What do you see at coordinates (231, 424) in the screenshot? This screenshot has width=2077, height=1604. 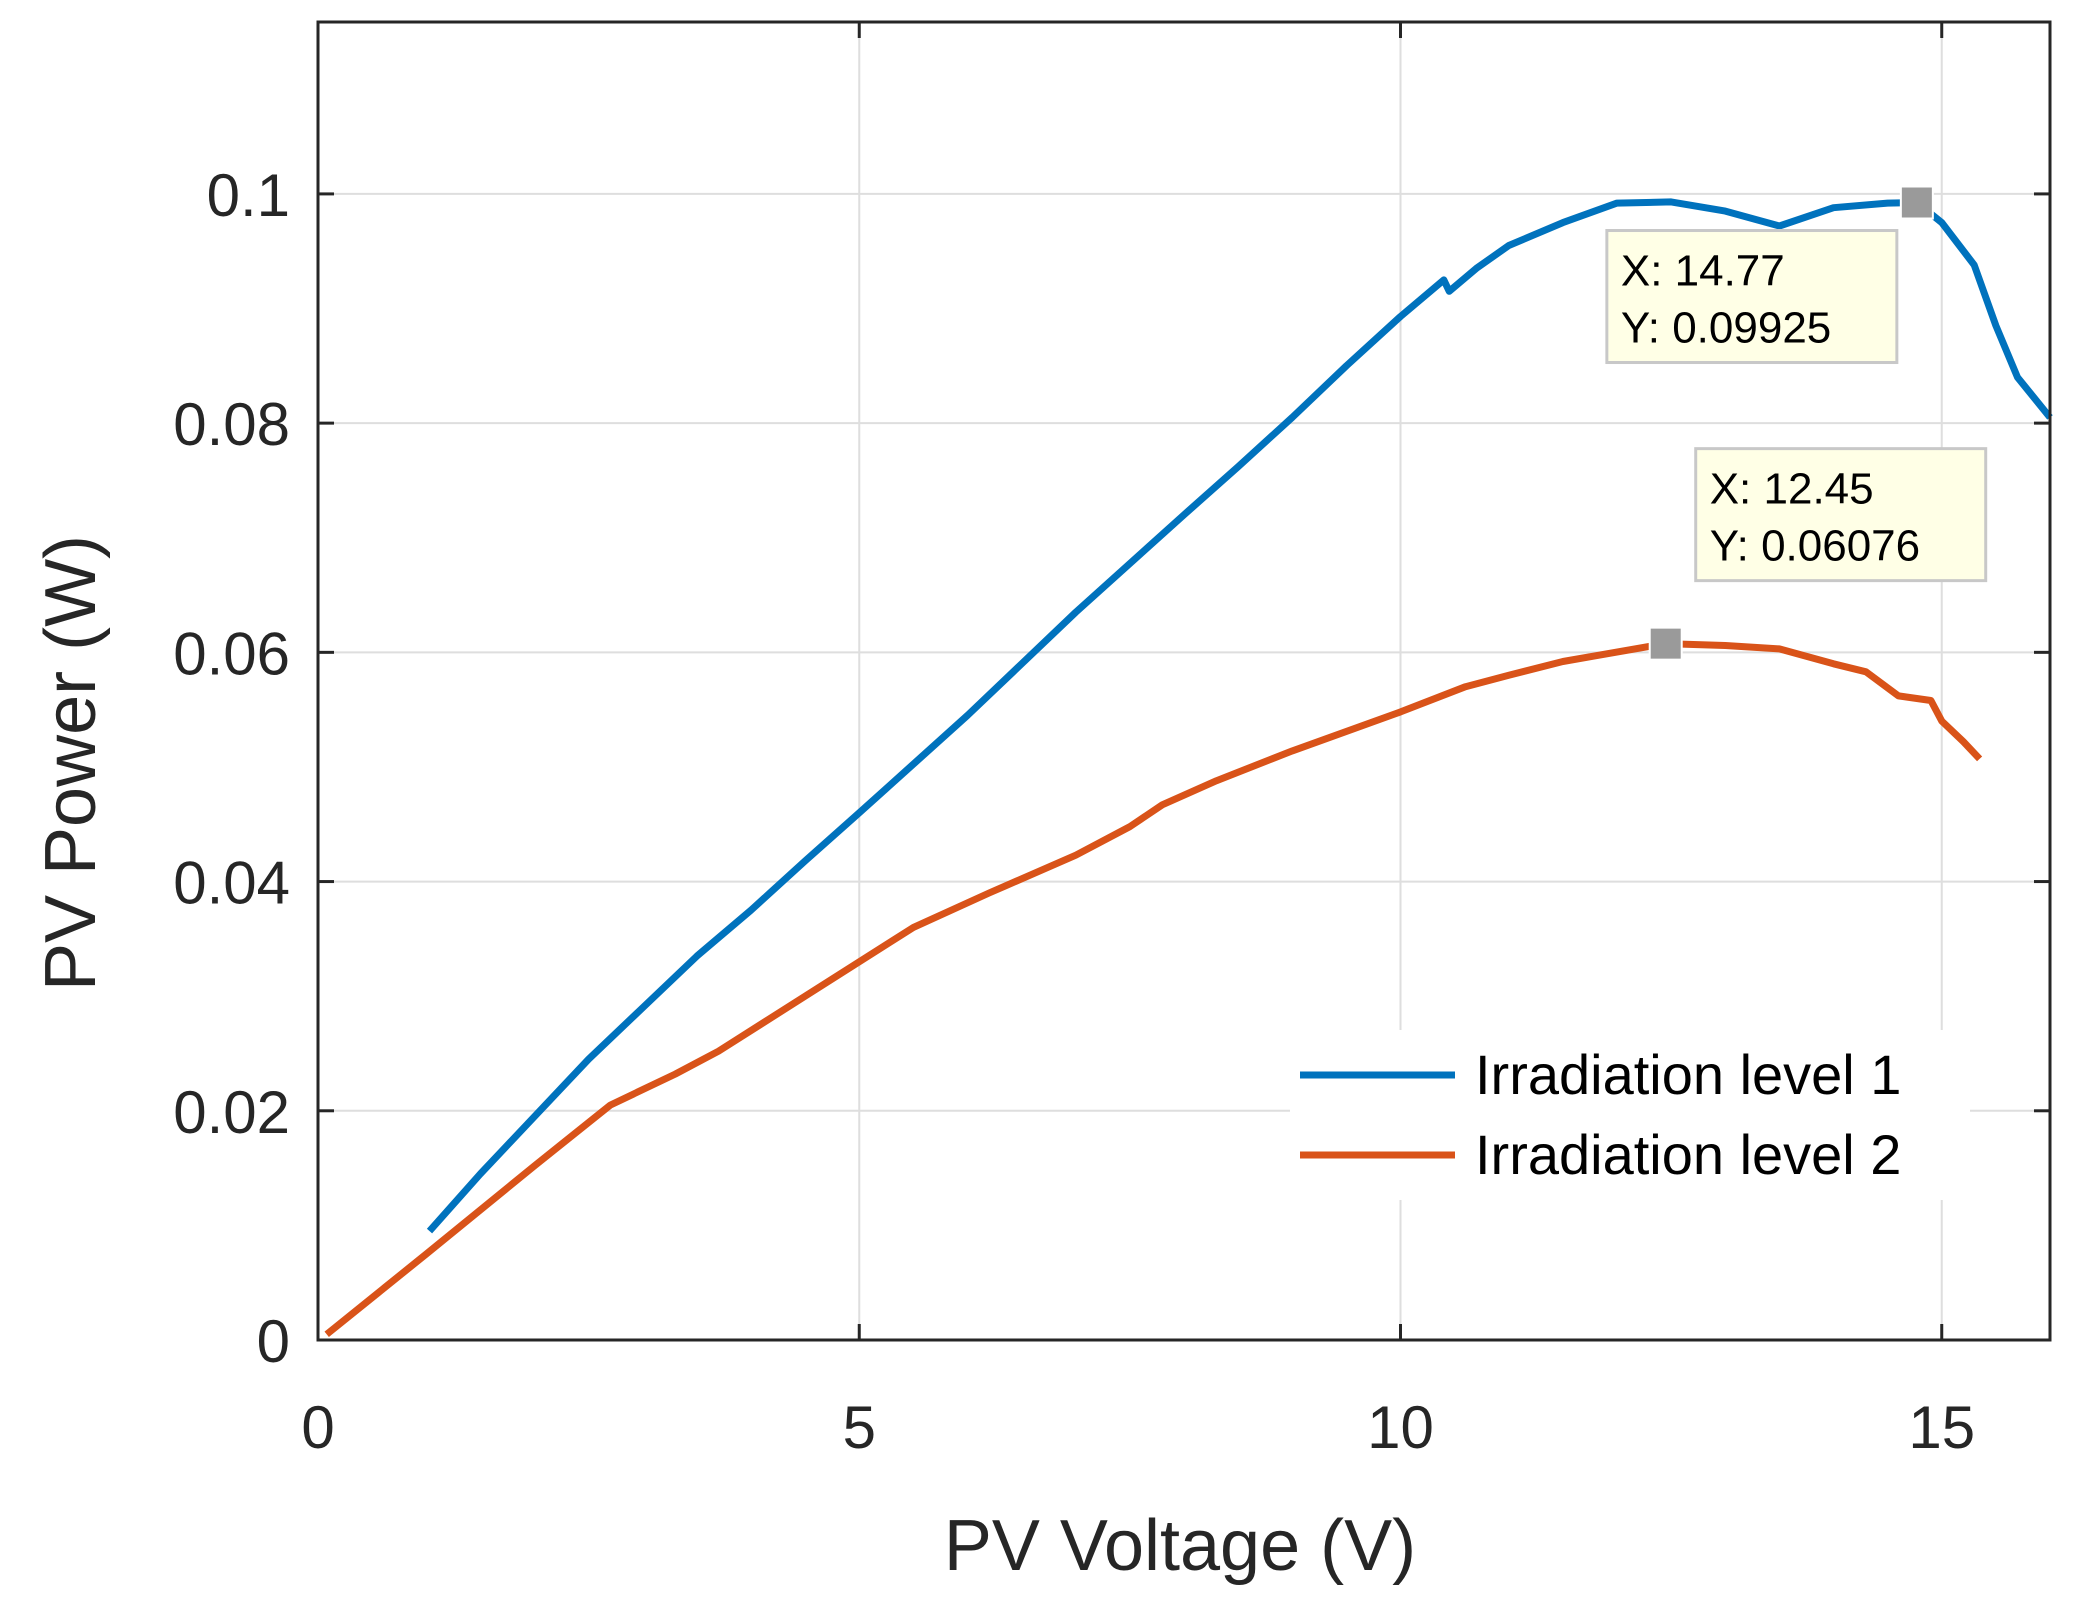 I see `y-tick-label: 0.08` at bounding box center [231, 424].